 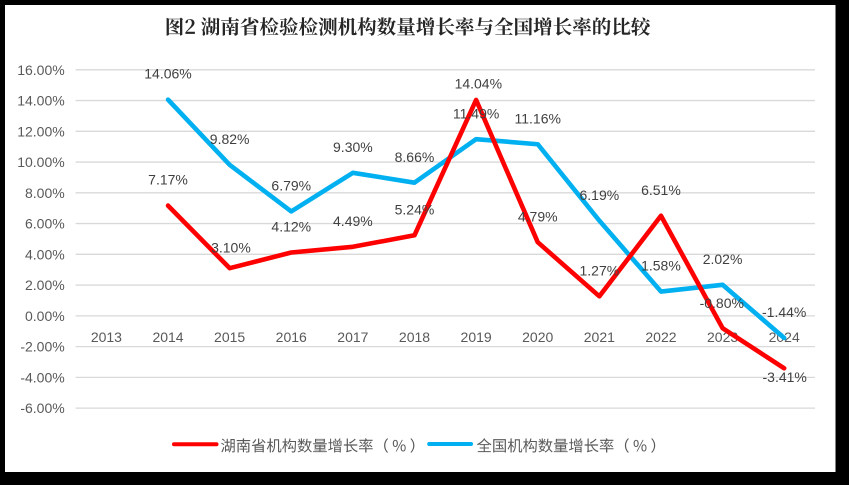 What do you see at coordinates (230, 139) in the screenshot?
I see `svg-text: 9.82%` at bounding box center [230, 139].